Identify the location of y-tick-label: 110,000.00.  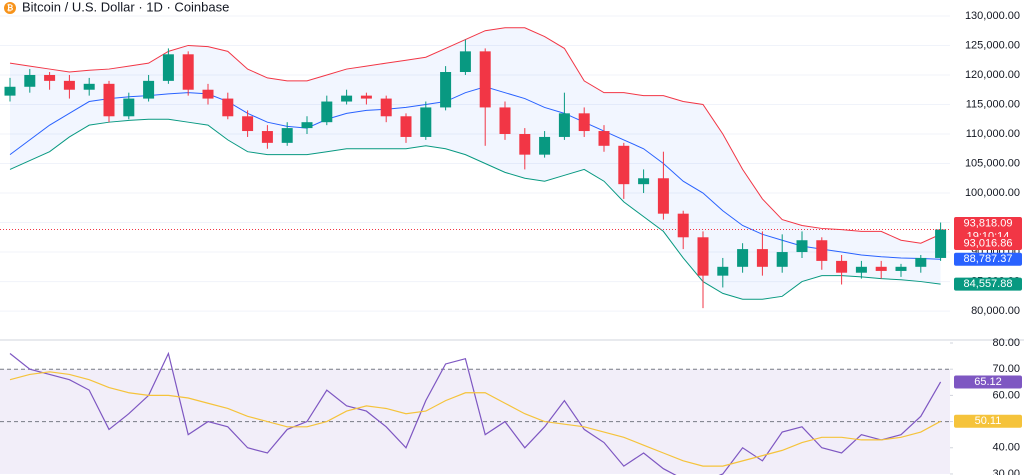
(993, 134).